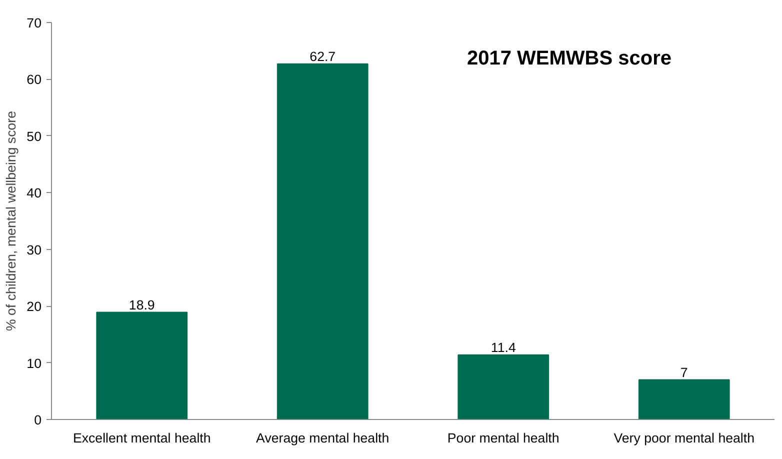  I want to click on y-axis-title: % of children, mental wellbeing score, so click(11, 221).